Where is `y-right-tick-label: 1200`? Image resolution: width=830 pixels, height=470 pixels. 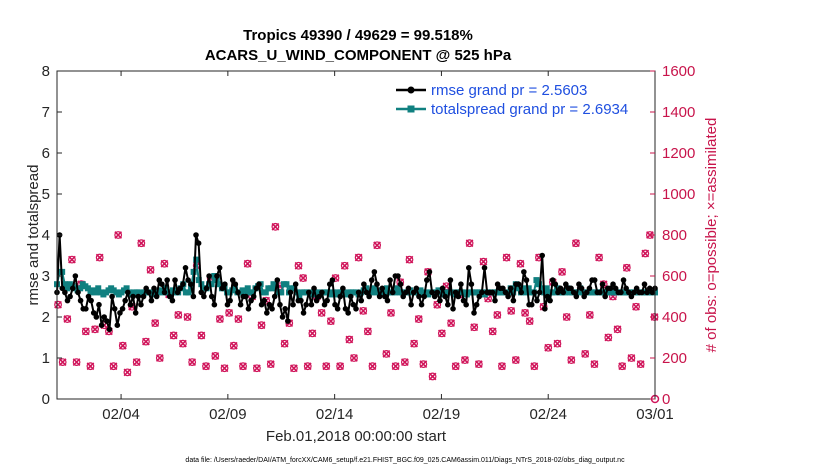 y-right-tick-label: 1200 is located at coordinates (678, 153).